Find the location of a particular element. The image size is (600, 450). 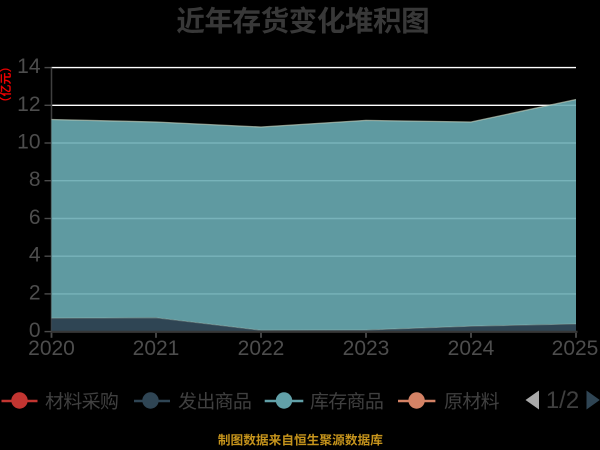

svg-text: 1/2 is located at coordinates (562, 400).